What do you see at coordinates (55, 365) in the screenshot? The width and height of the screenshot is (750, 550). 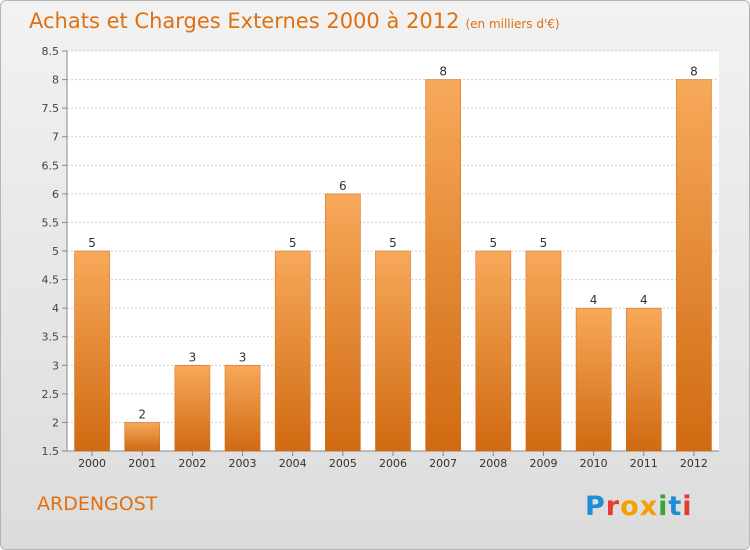 I see `y-tick-label: 3` at bounding box center [55, 365].